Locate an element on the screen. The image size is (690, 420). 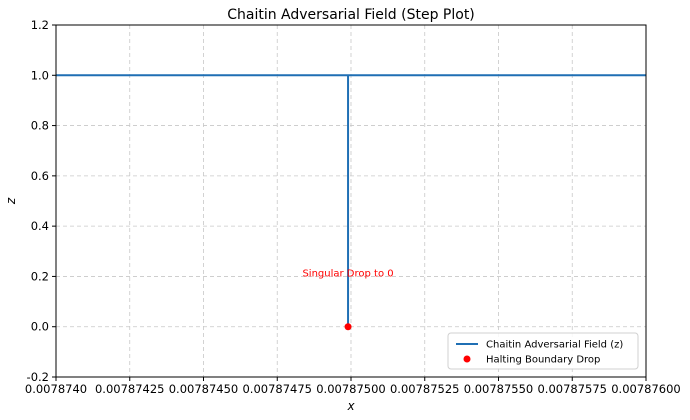
x-axis-label: x is located at coordinates (350, 406).